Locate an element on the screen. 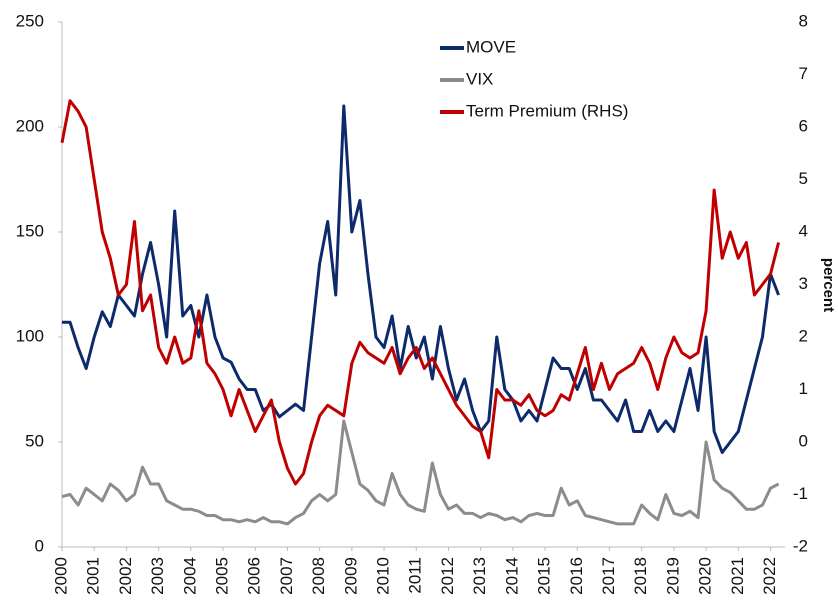 The height and width of the screenshot is (607, 838). x-tick-label: 2008 is located at coordinates (318, 576).